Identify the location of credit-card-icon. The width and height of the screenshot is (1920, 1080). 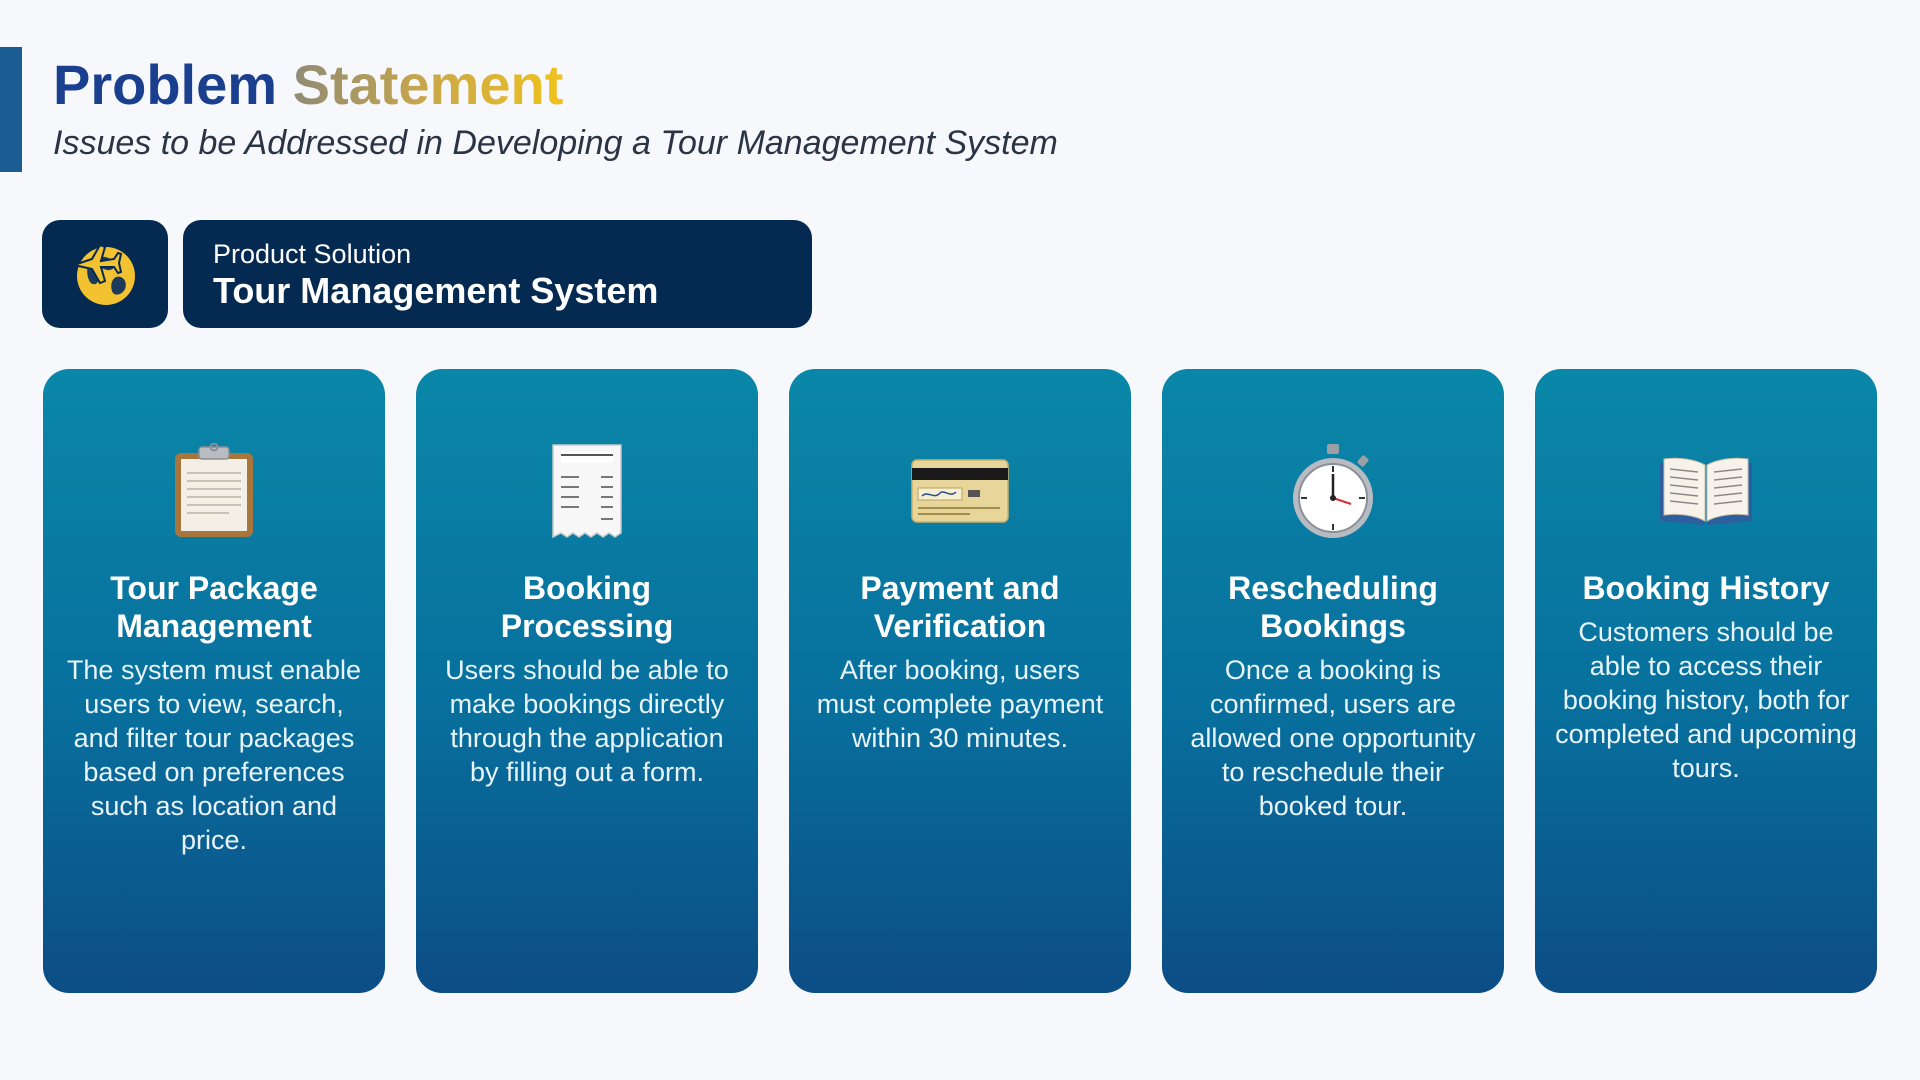
(960, 491).